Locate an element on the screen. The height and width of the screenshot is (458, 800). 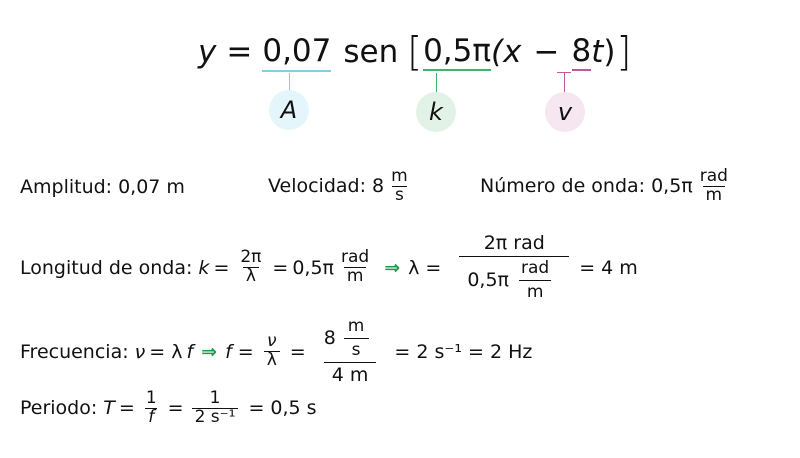
amplitud-value: 0,07 m is located at coordinates (151, 187).